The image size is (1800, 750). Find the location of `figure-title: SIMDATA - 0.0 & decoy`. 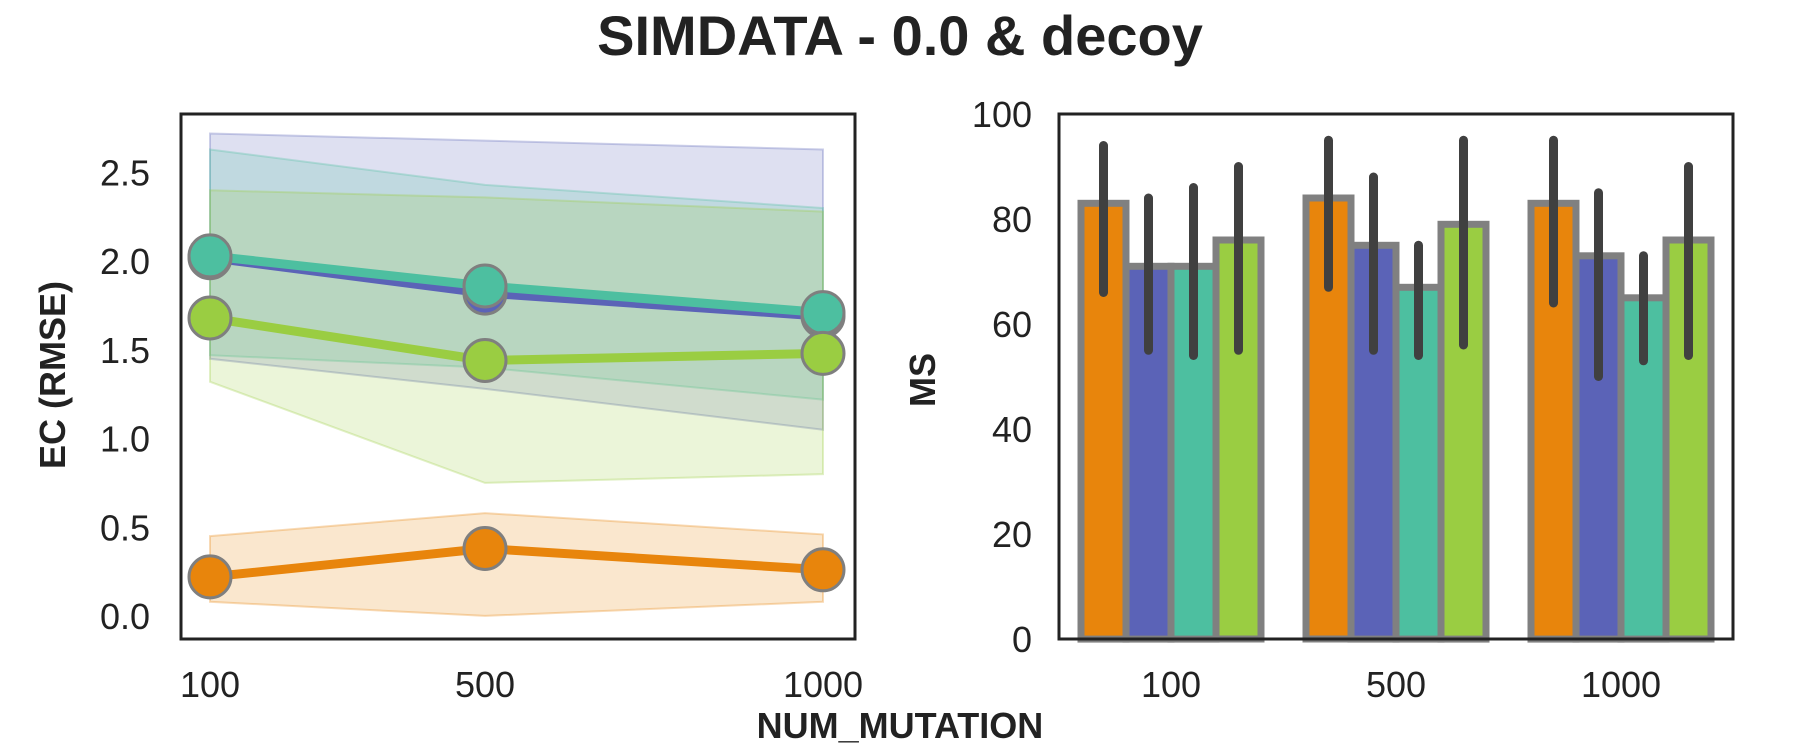

figure-title: SIMDATA - 0.0 & decoy is located at coordinates (900, 35).